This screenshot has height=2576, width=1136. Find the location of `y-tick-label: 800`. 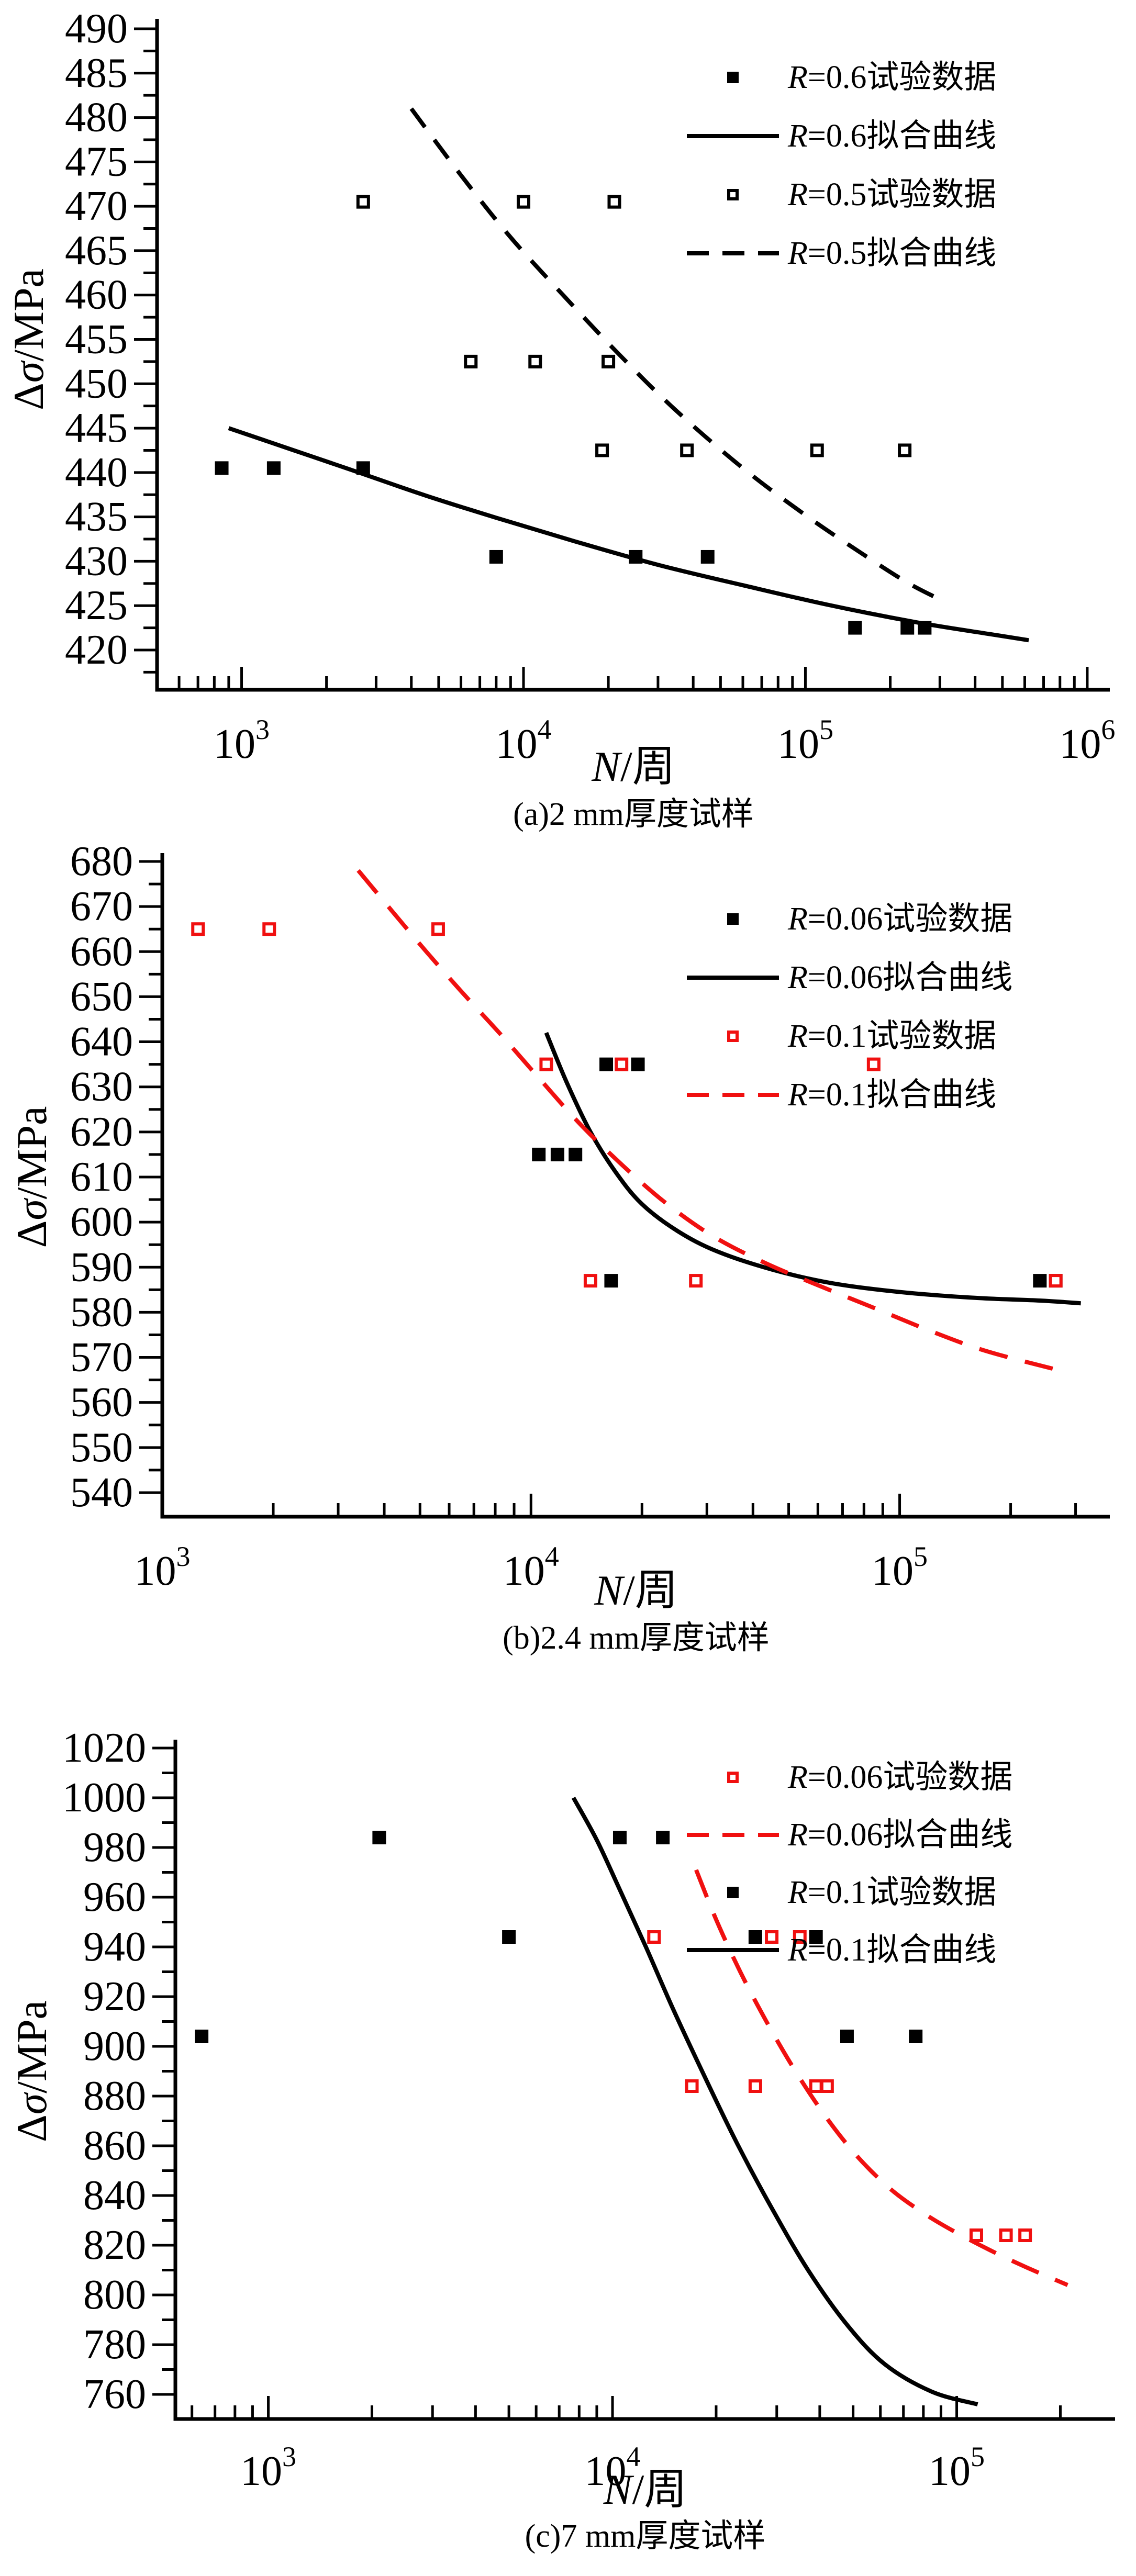

y-tick-label: 800 is located at coordinates (114, 2295).